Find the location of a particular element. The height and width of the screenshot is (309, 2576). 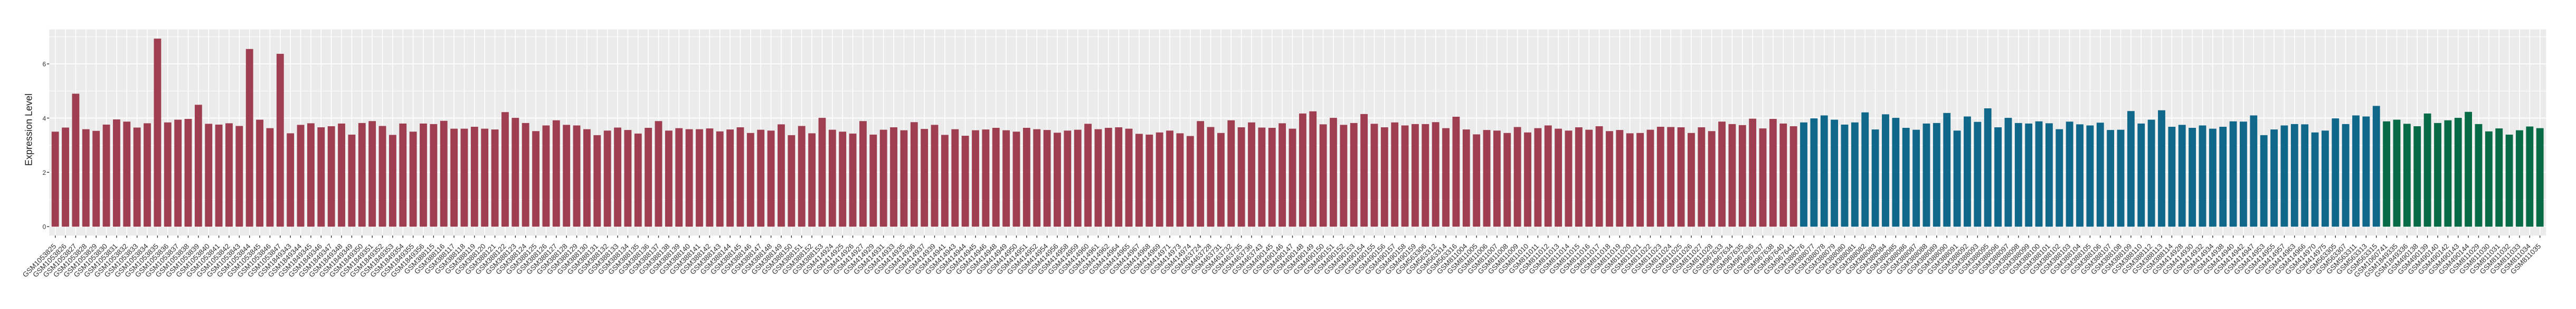

svg-text: 2 is located at coordinates (44, 173).